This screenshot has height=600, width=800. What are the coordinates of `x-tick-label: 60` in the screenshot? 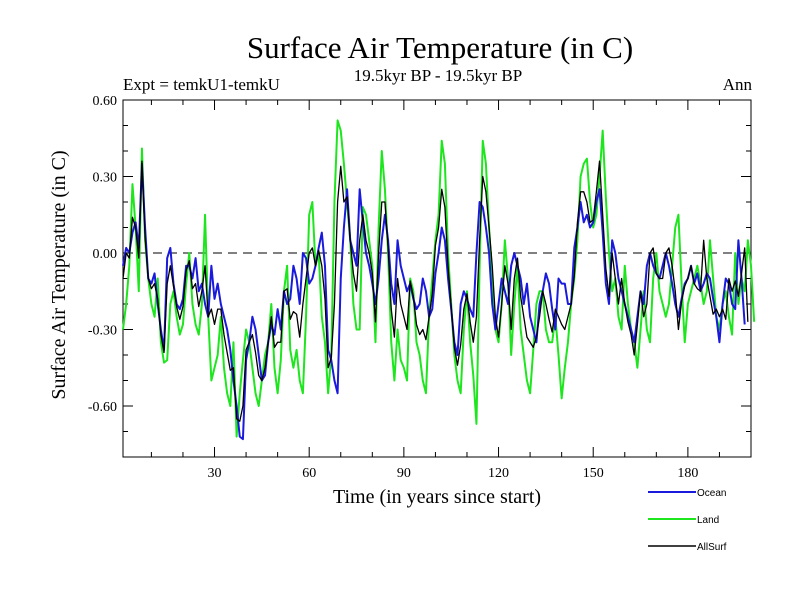 It's located at (309, 473).